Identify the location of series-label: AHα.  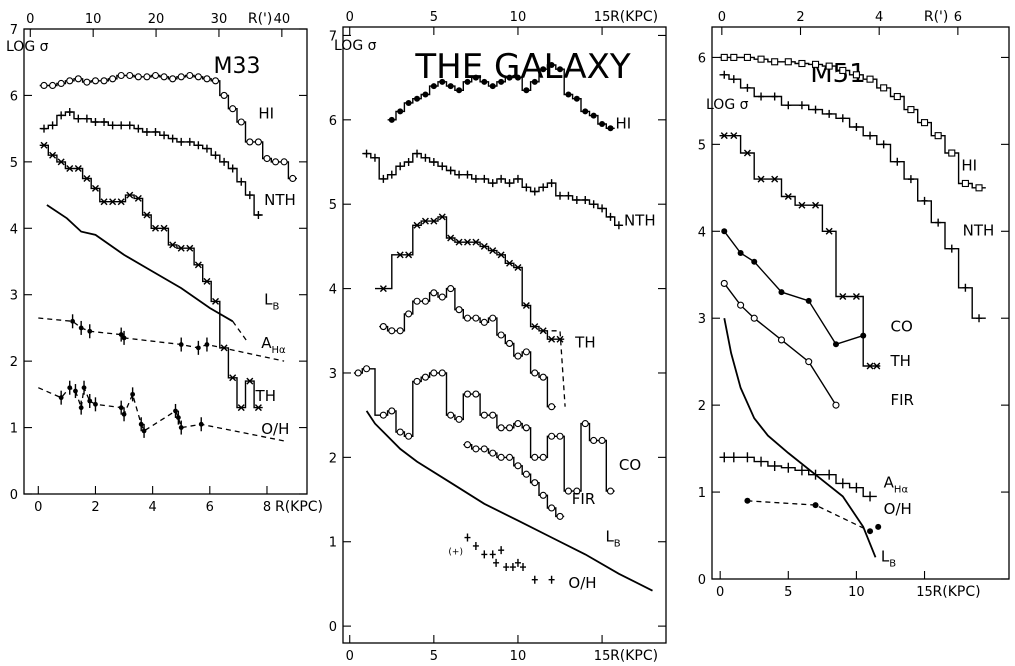
(896, 485).